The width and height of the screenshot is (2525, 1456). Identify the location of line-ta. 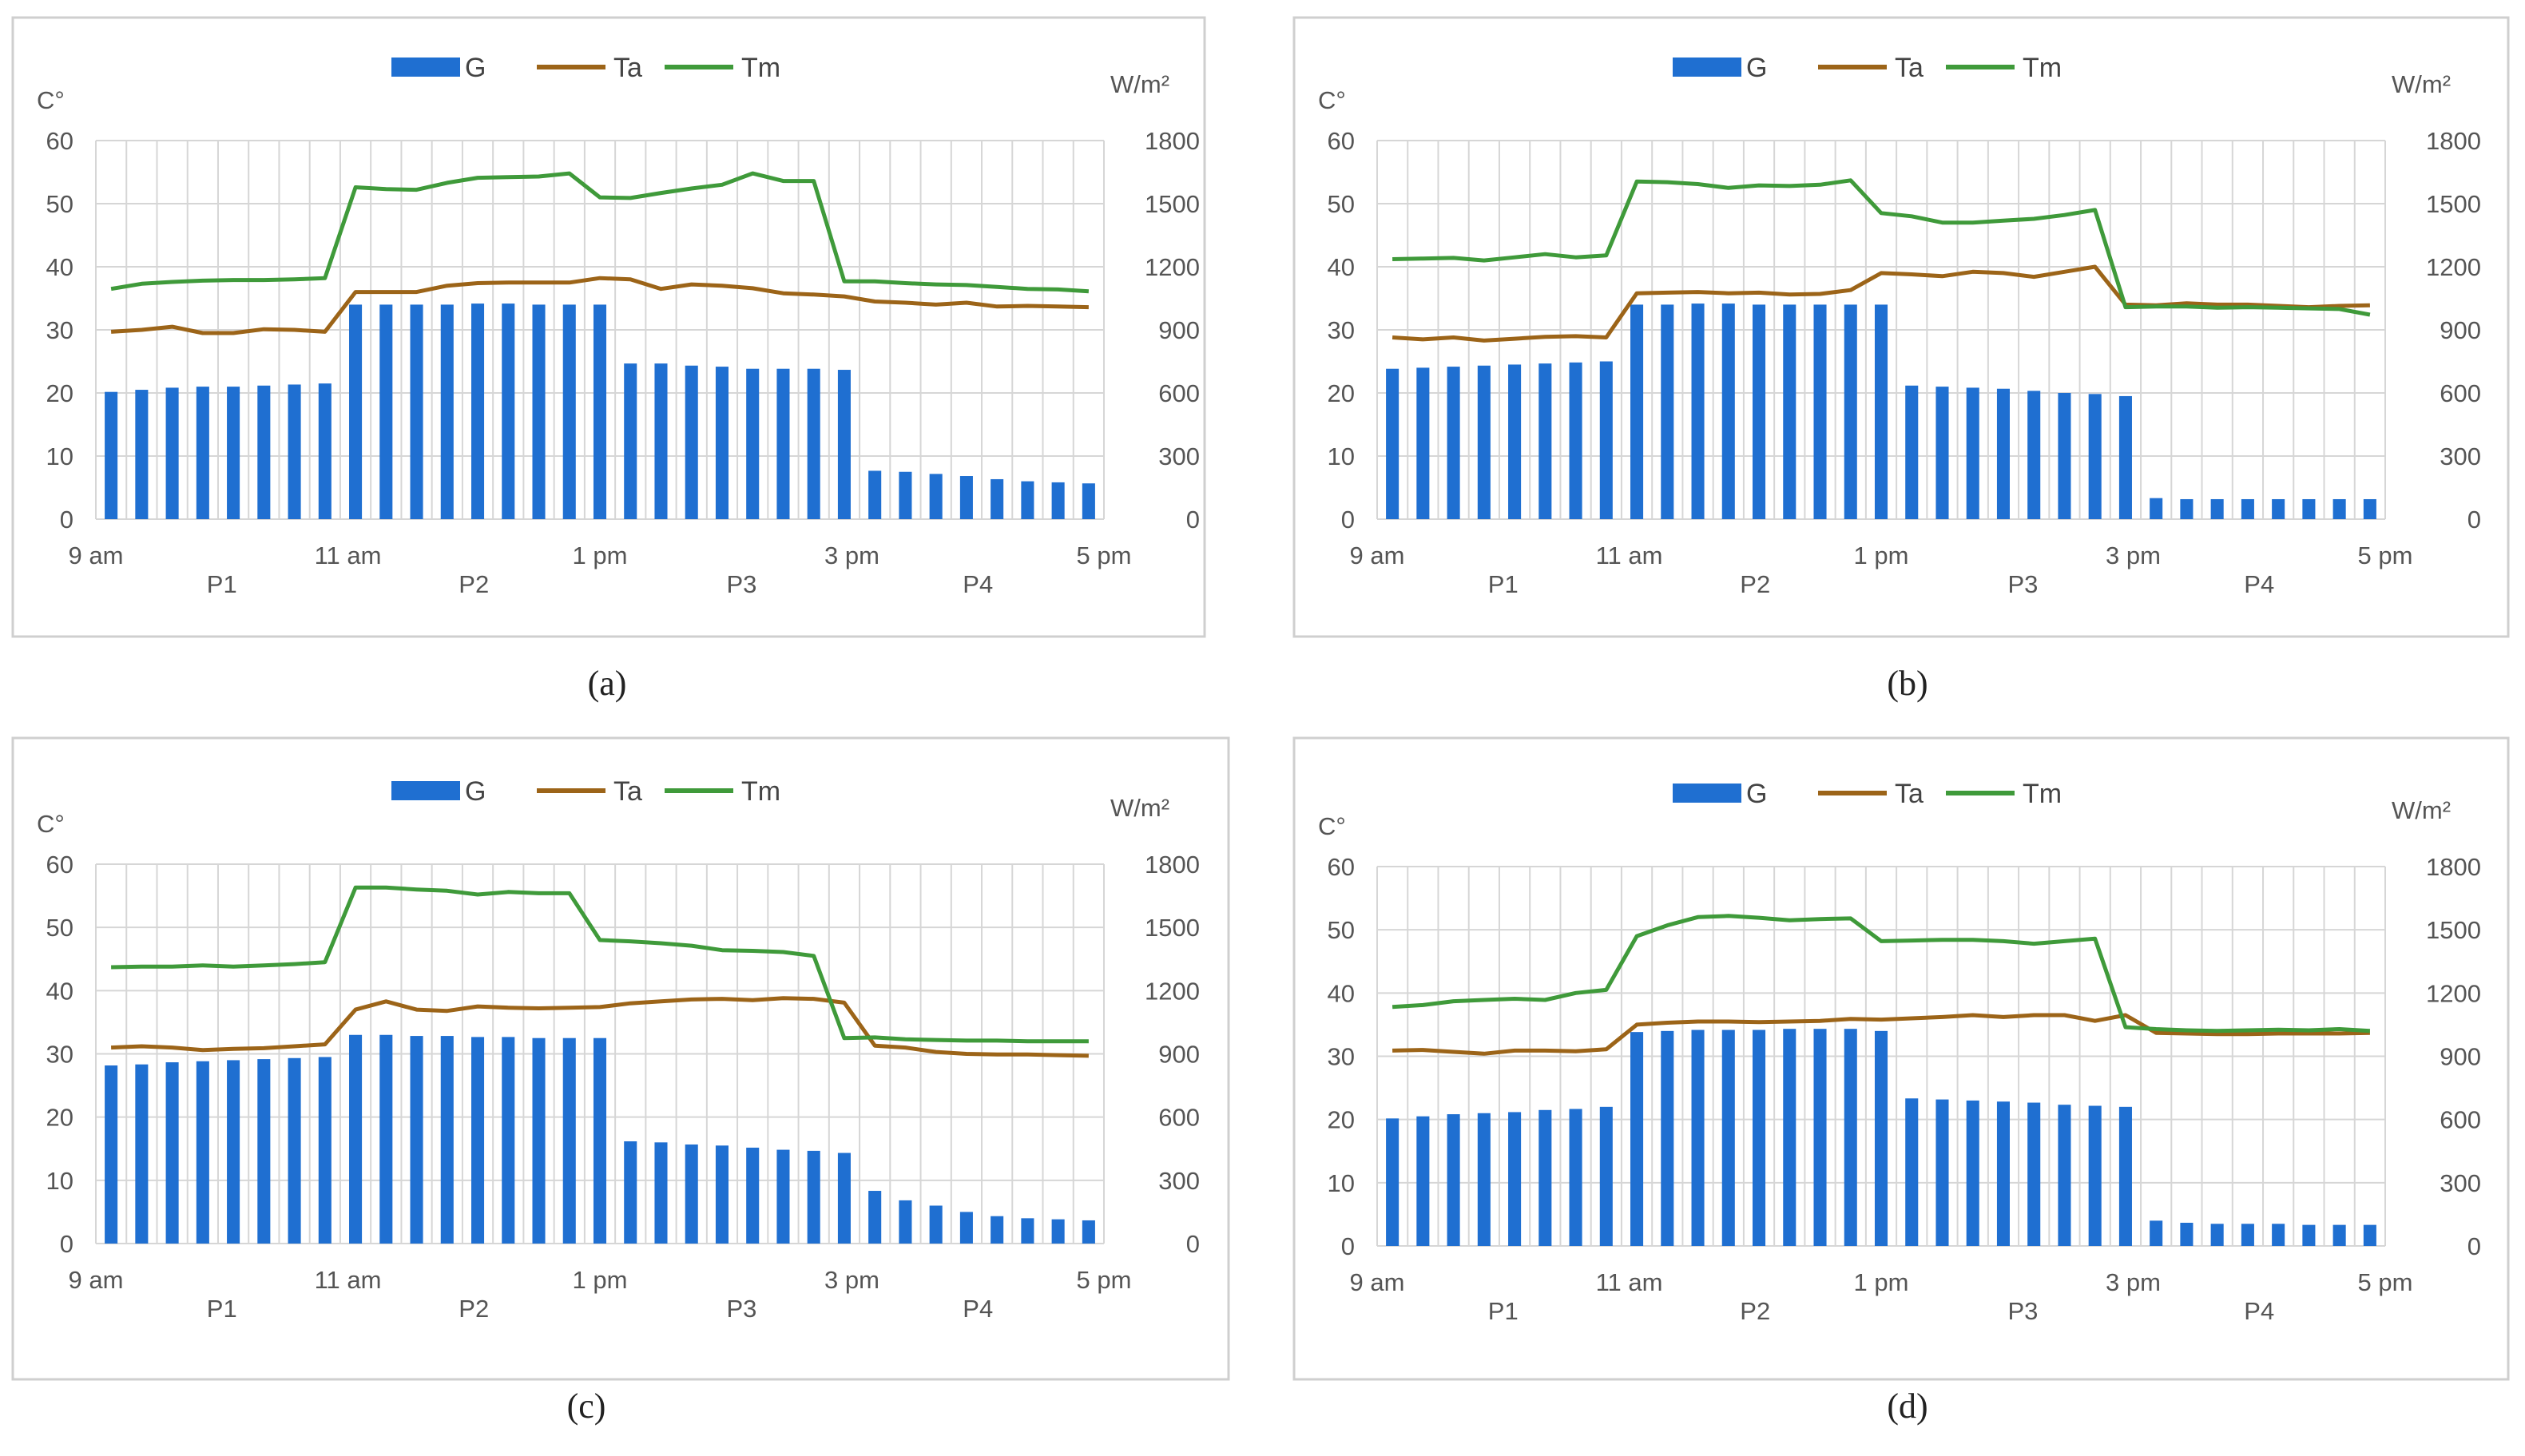
(599, 1027).